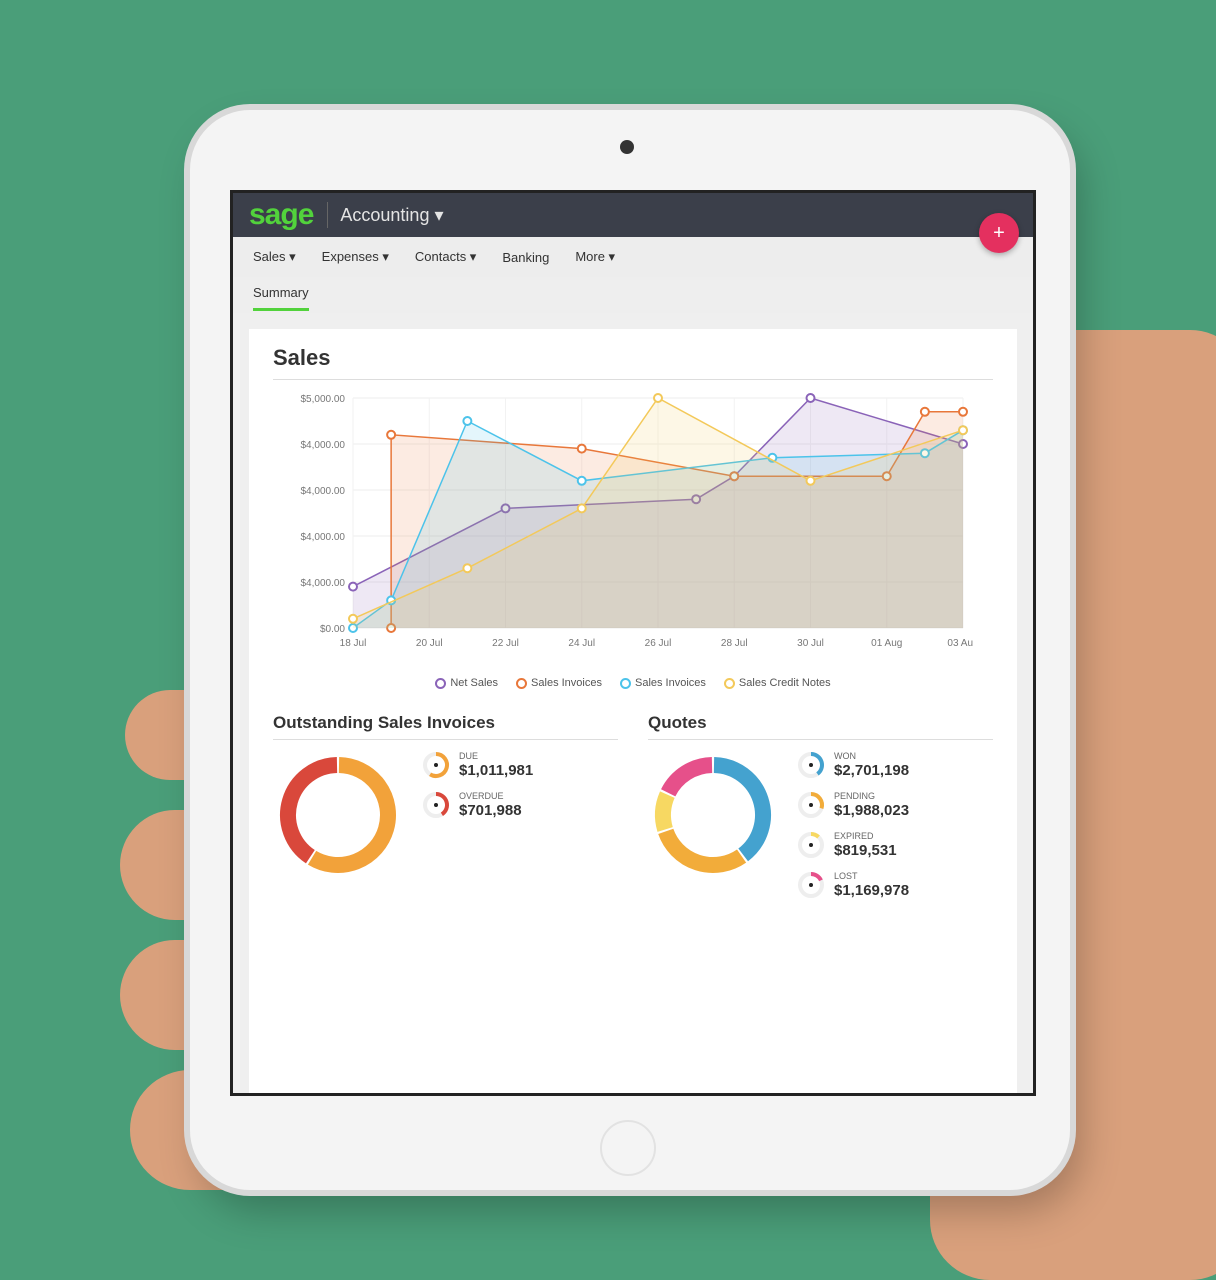 The image size is (1216, 1280). Describe the element at coordinates (526, 257) in the screenshot. I see `nav-banking: Banking` at that location.